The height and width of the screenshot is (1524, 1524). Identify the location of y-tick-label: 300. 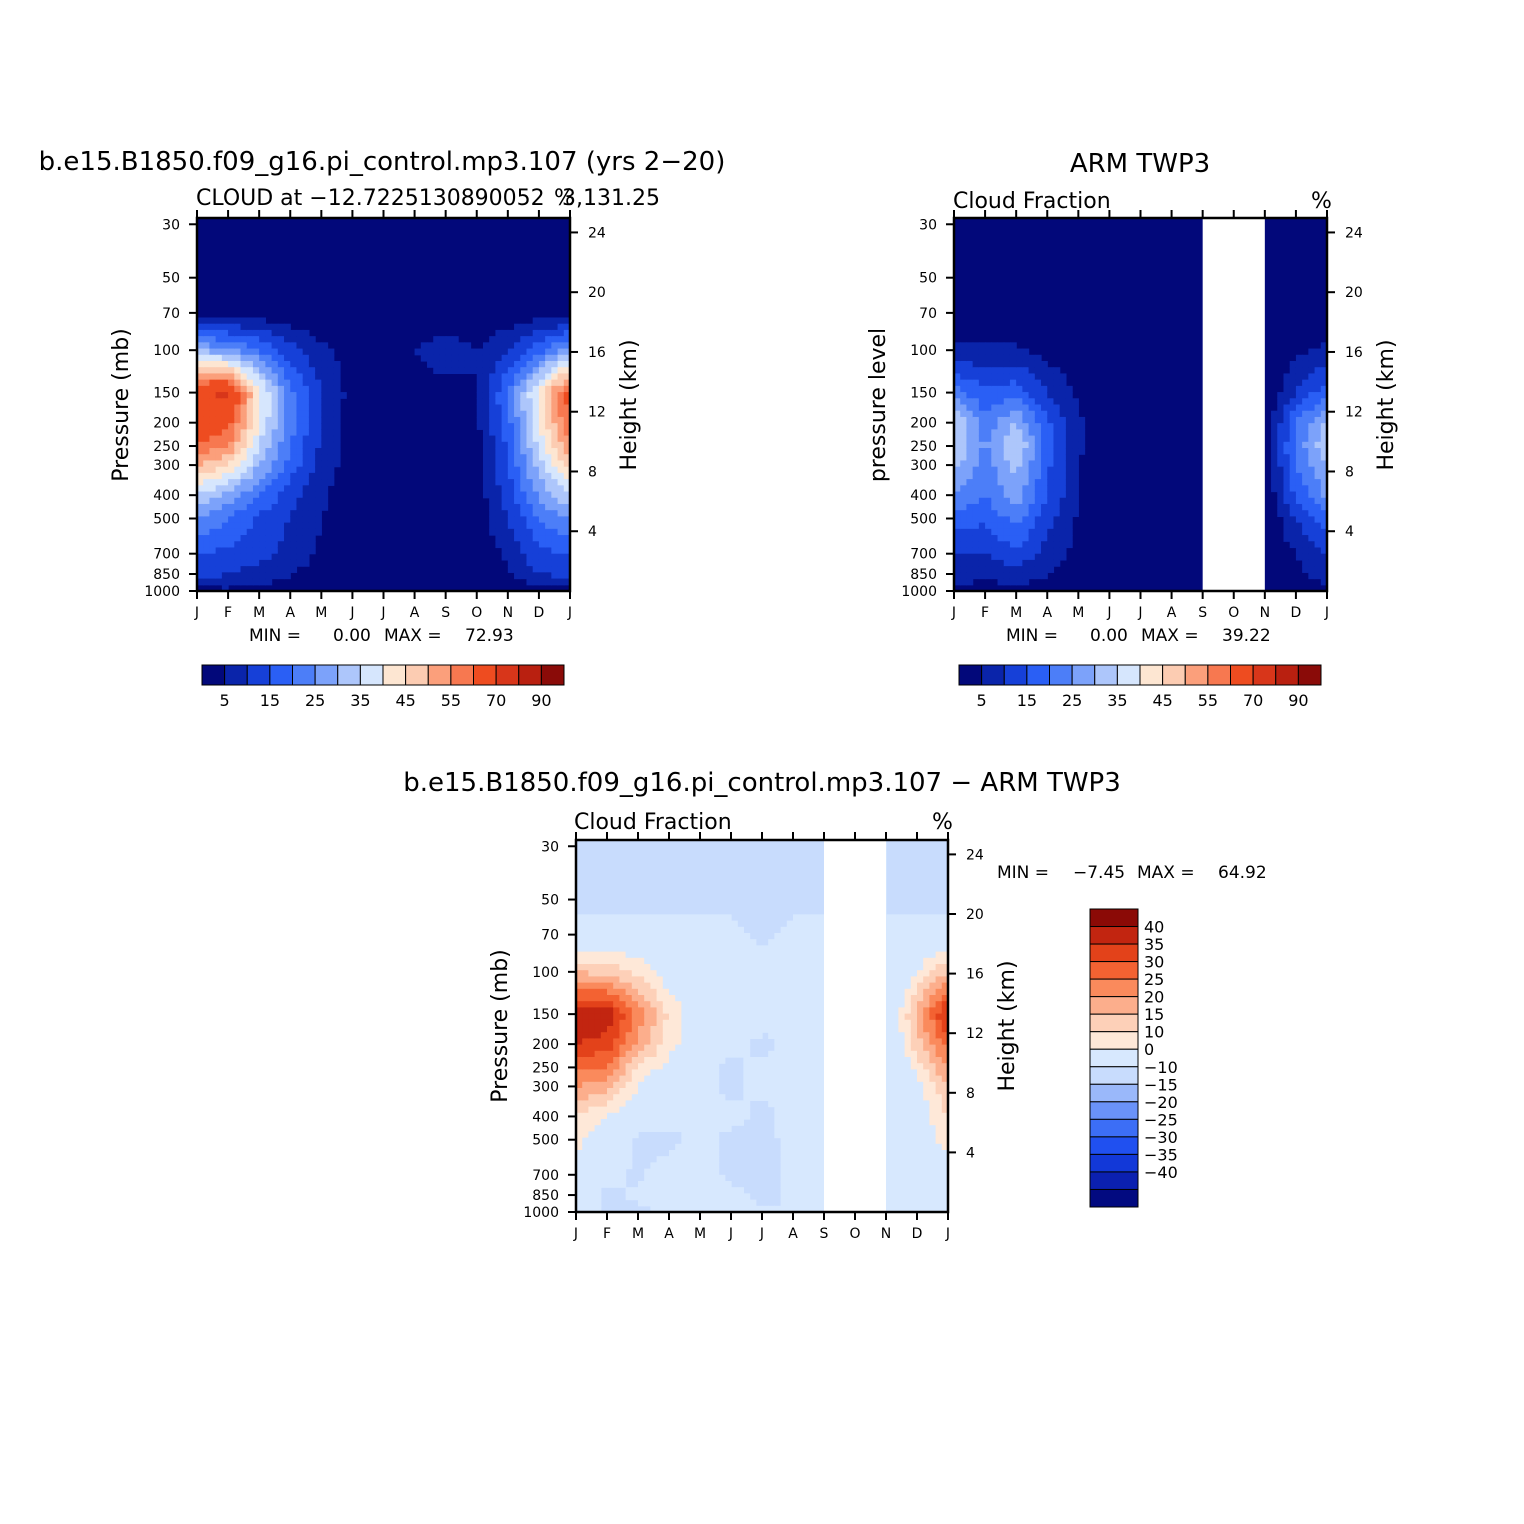
(923, 466).